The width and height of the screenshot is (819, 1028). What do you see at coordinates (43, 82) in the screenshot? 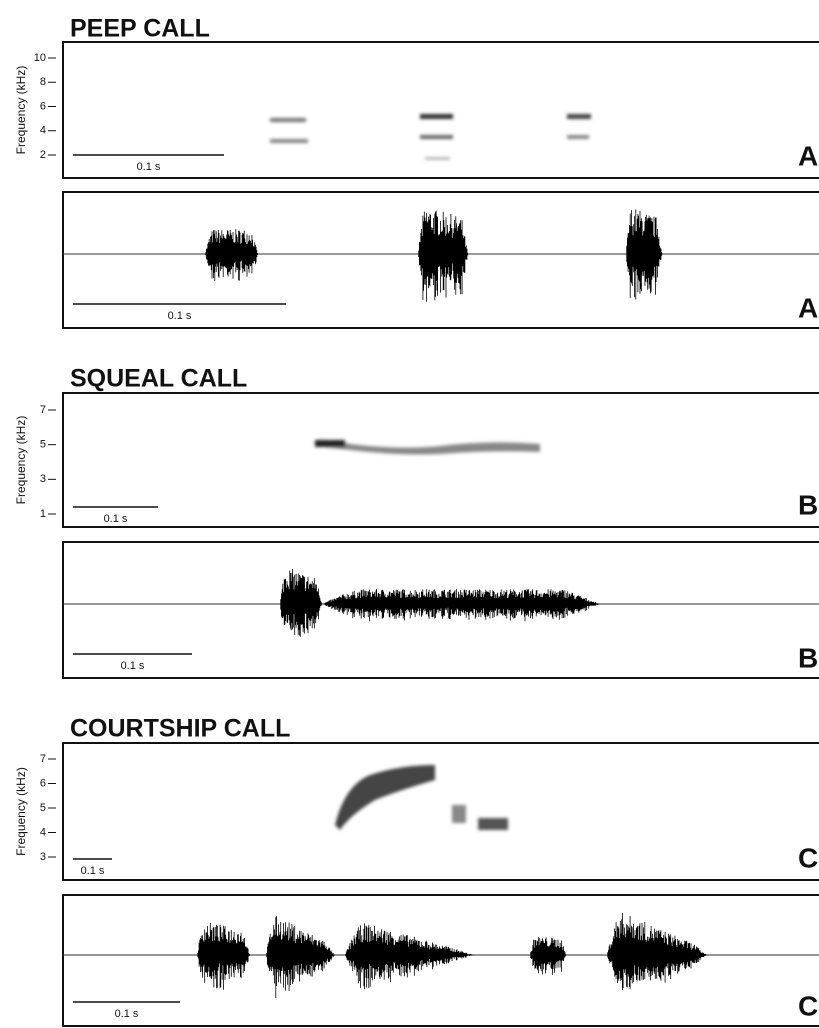
I see `y-tick-label: 8` at bounding box center [43, 82].